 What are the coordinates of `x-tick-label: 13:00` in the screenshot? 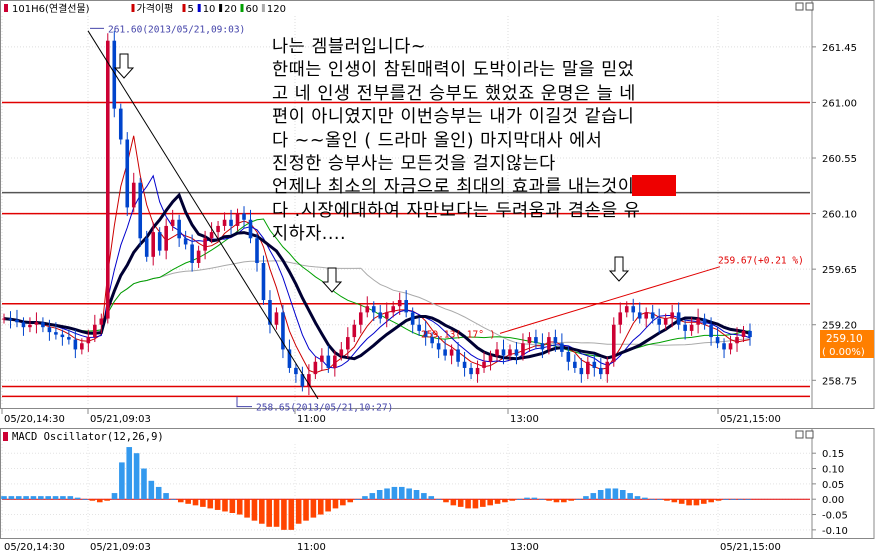 It's located at (524, 419).